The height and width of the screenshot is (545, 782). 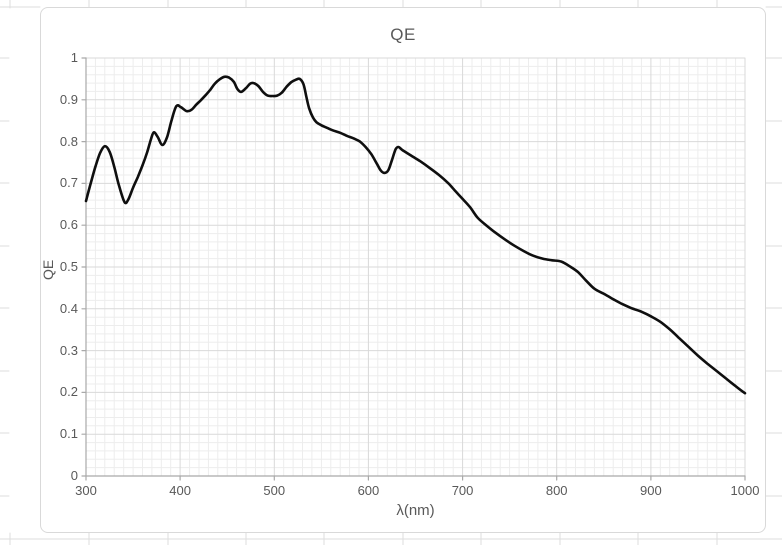 I want to click on y-axis-title: QE, so click(x=48, y=270).